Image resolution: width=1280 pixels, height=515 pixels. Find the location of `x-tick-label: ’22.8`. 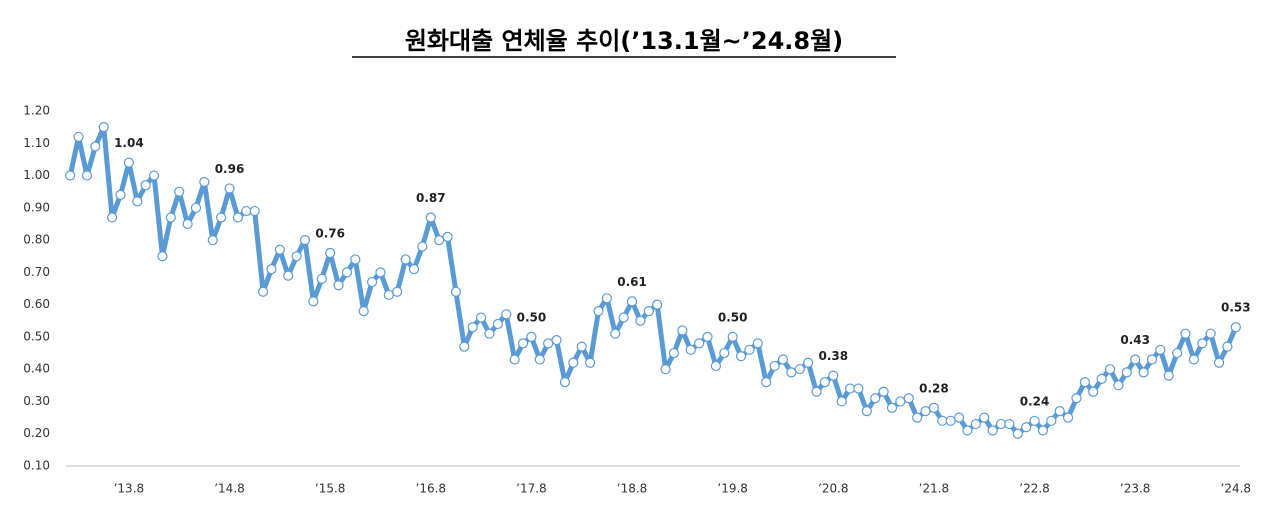

x-tick-label: ’22.8 is located at coordinates (1034, 489).